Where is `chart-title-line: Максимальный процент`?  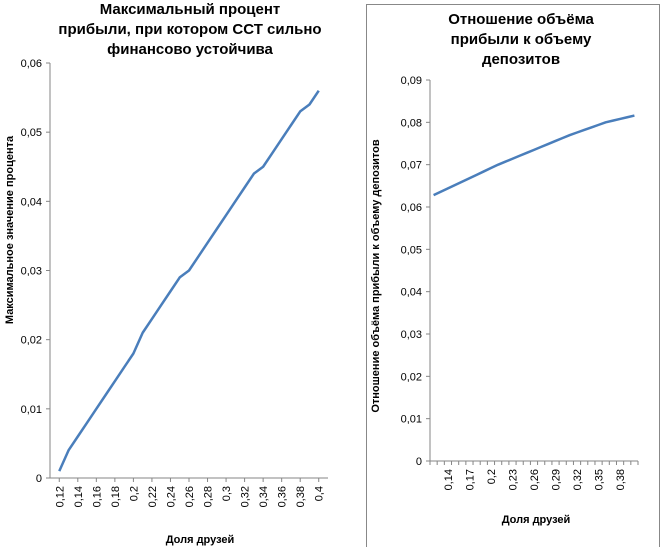
chart-title-line: Максимальный процент is located at coordinates (190, 9).